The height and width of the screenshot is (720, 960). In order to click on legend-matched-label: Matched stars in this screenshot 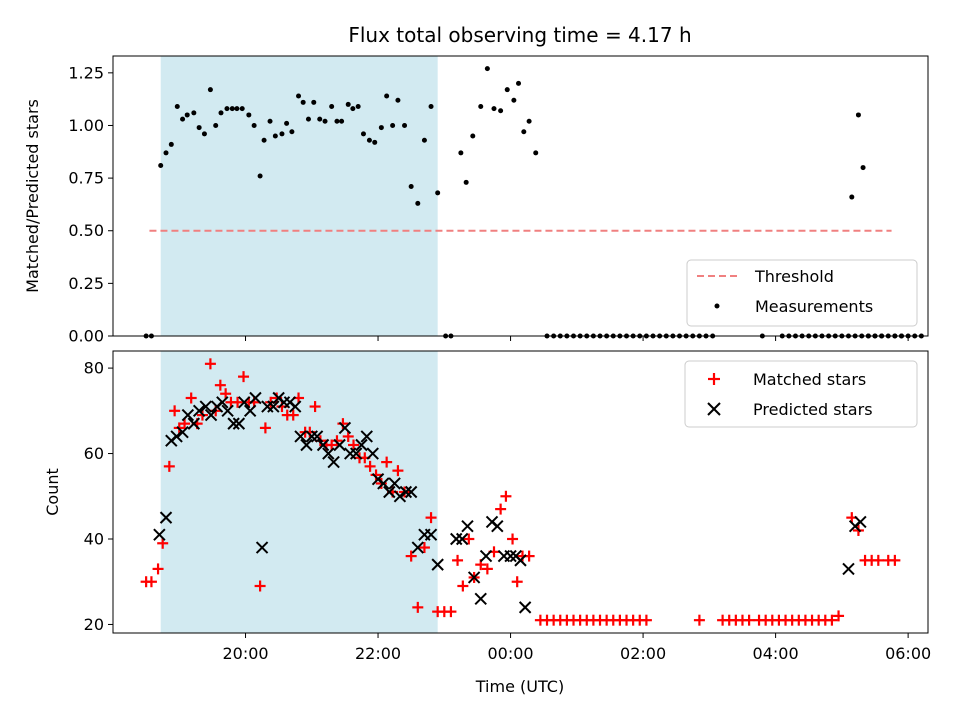, I will do `click(809, 379)`.